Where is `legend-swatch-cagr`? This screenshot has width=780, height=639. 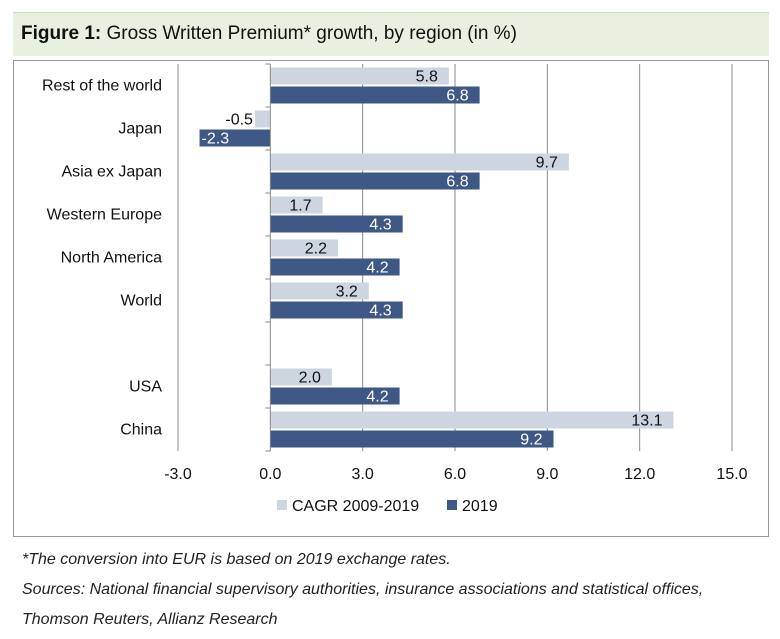
legend-swatch-cagr is located at coordinates (282, 505).